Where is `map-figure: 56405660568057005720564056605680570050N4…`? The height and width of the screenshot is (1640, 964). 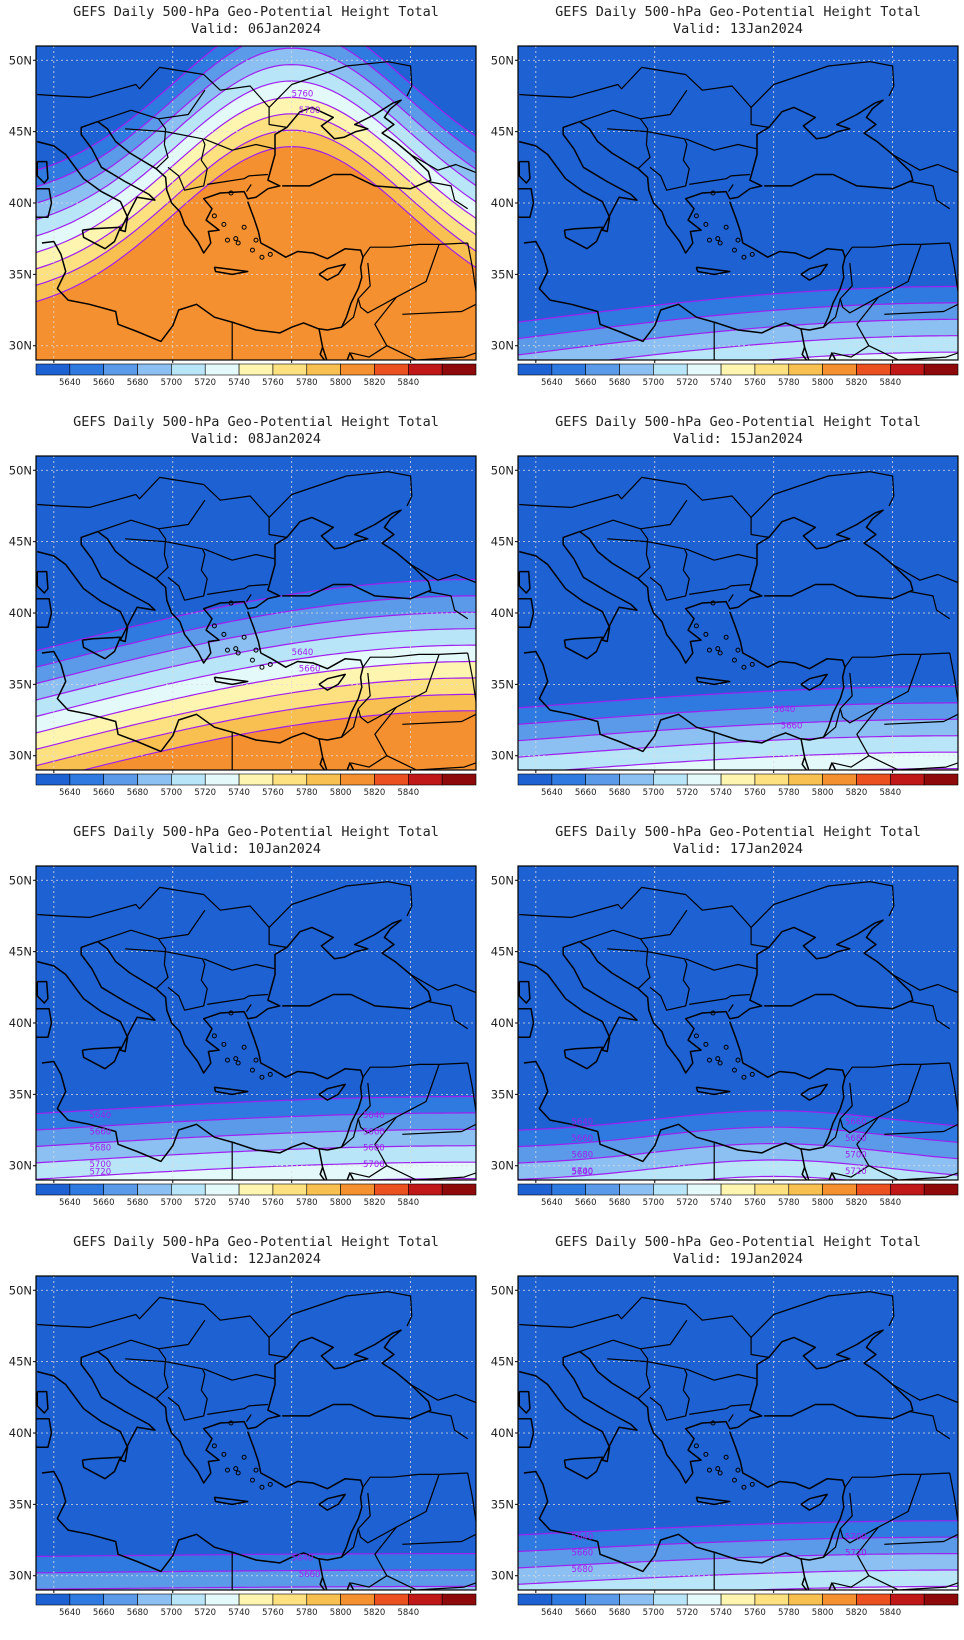
map-figure: 56405660568057005720564056605680570050N4… is located at coordinates (243, 1036).